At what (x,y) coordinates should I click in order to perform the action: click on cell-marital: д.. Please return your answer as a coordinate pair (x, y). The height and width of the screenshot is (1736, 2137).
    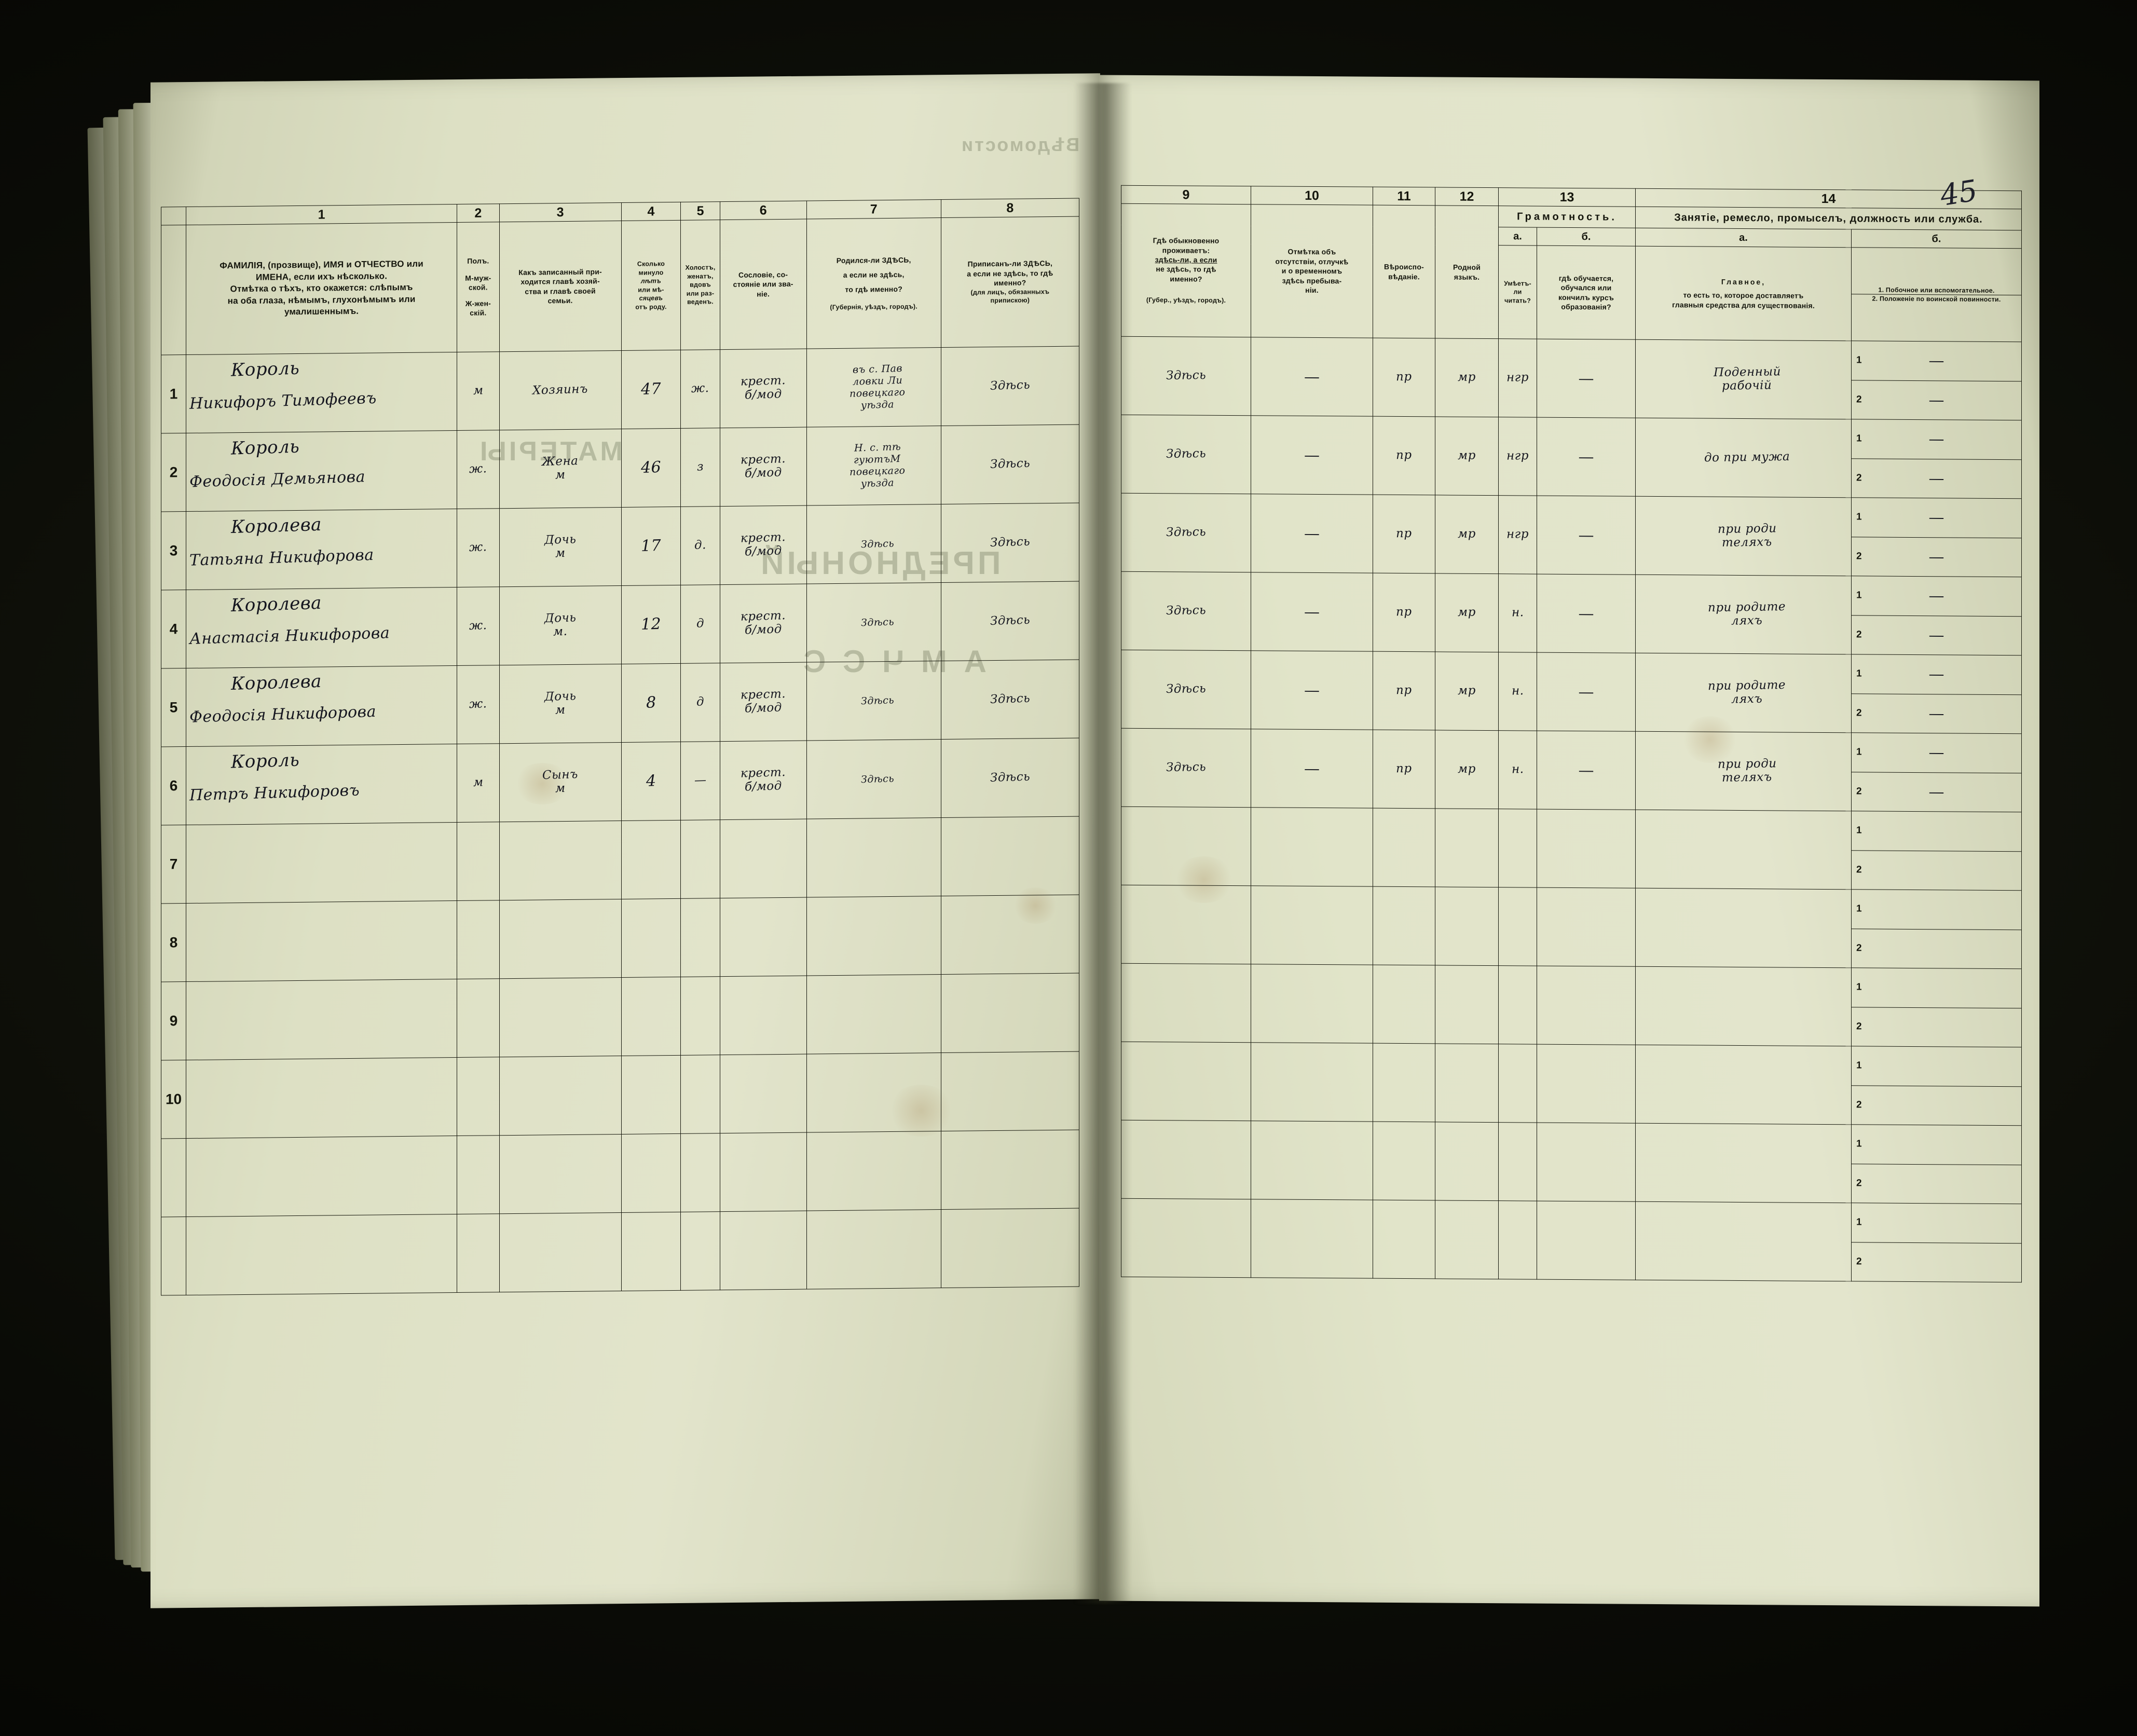
    Looking at the image, I should click on (700, 545).